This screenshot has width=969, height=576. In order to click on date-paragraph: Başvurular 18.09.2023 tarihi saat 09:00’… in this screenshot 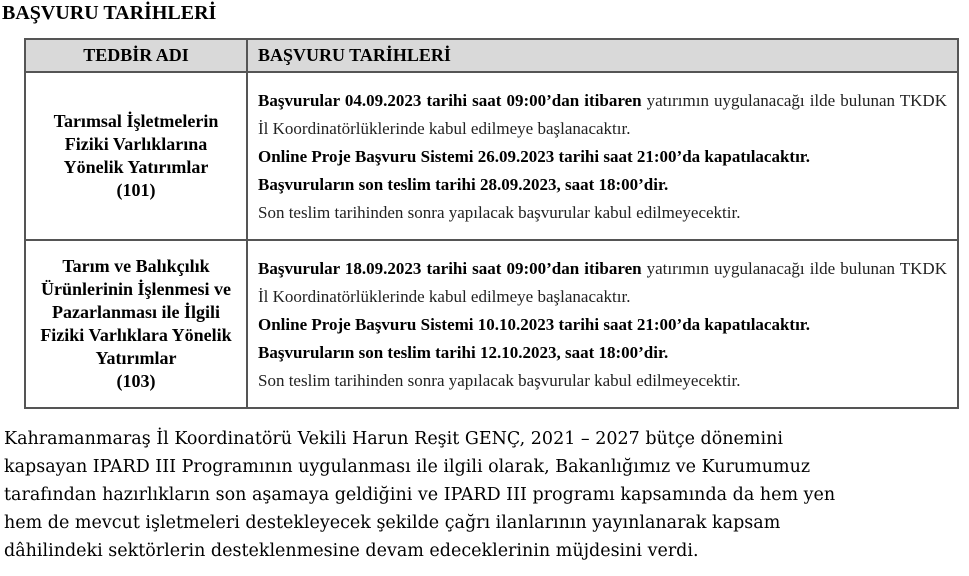, I will do `click(602, 283)`.